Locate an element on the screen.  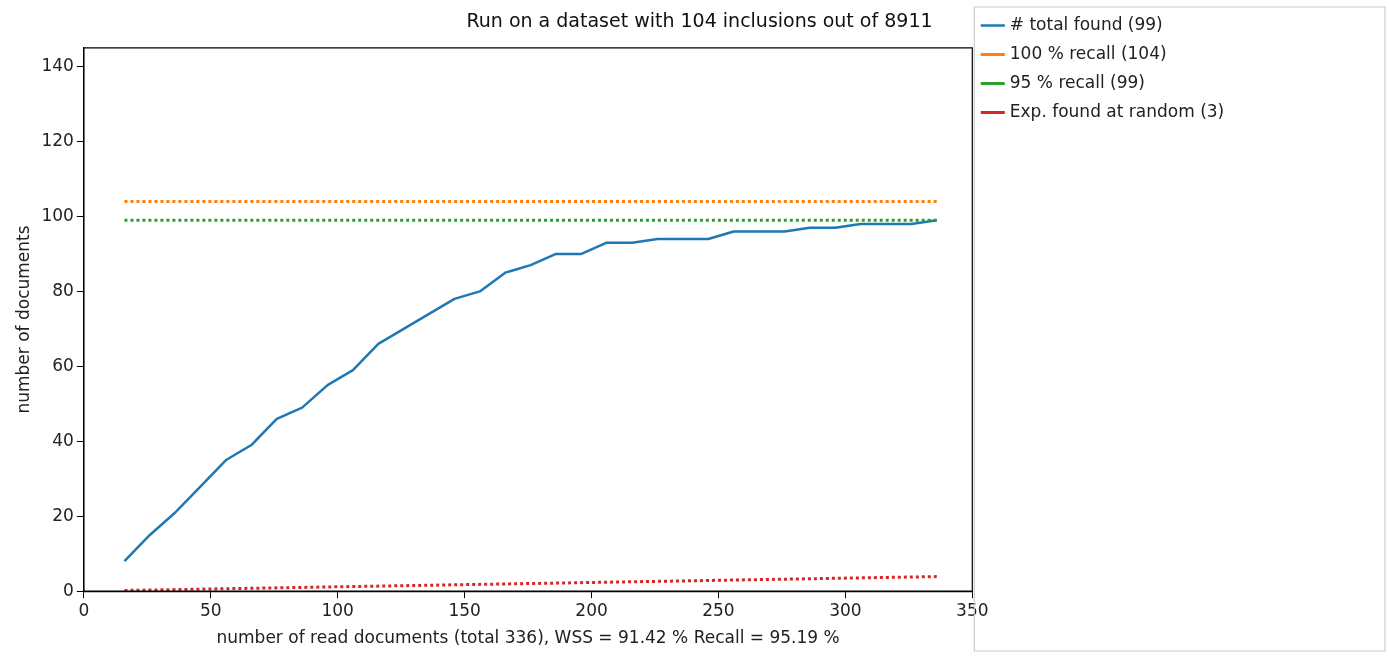
x-tick-label: 200 is located at coordinates (591, 609).